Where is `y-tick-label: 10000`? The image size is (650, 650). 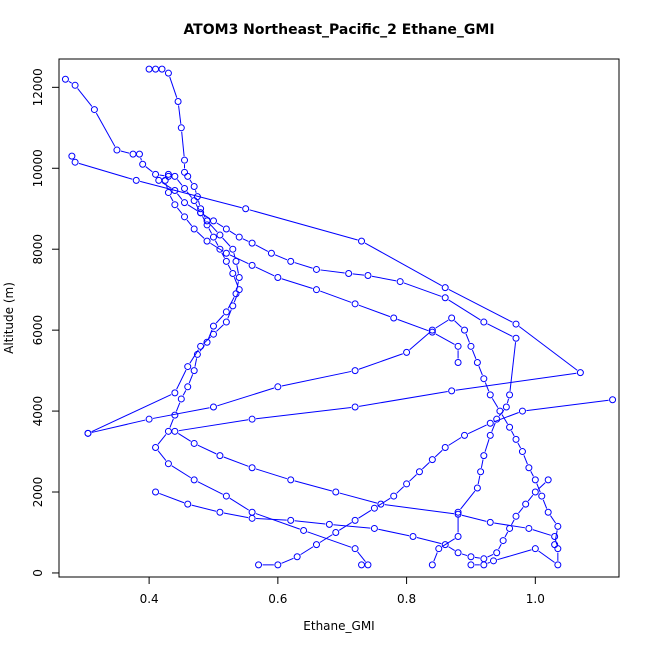 y-tick-label: 10000 is located at coordinates (38, 168).